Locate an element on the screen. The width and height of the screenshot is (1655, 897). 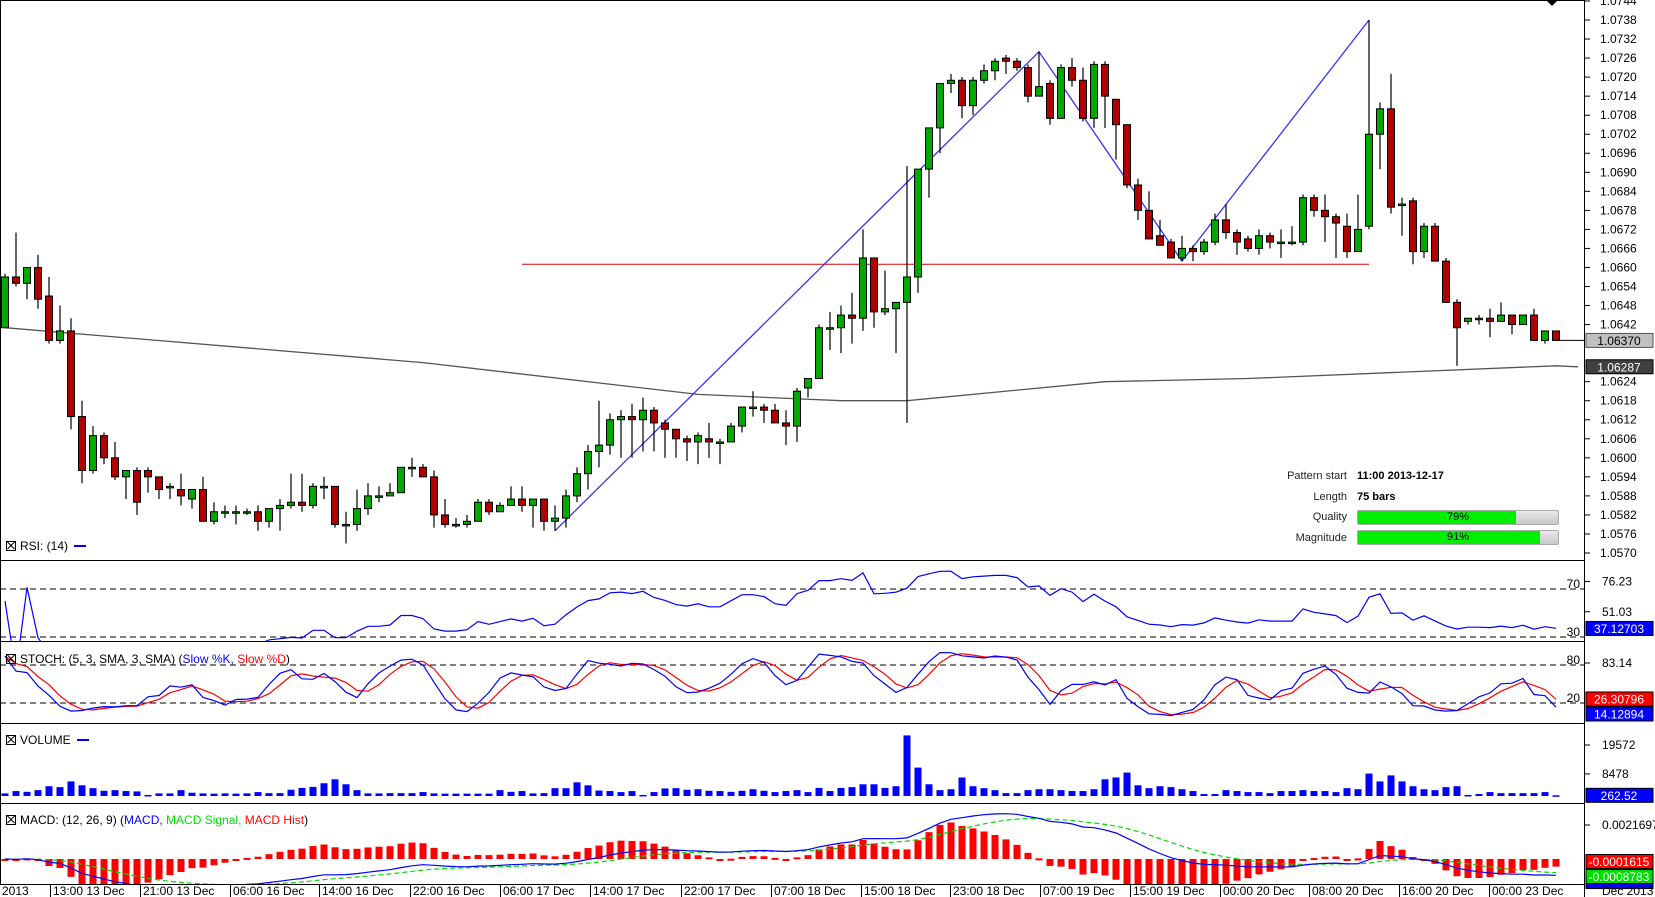
macd-hist-value-label-bg is located at coordinates (1619, 862).